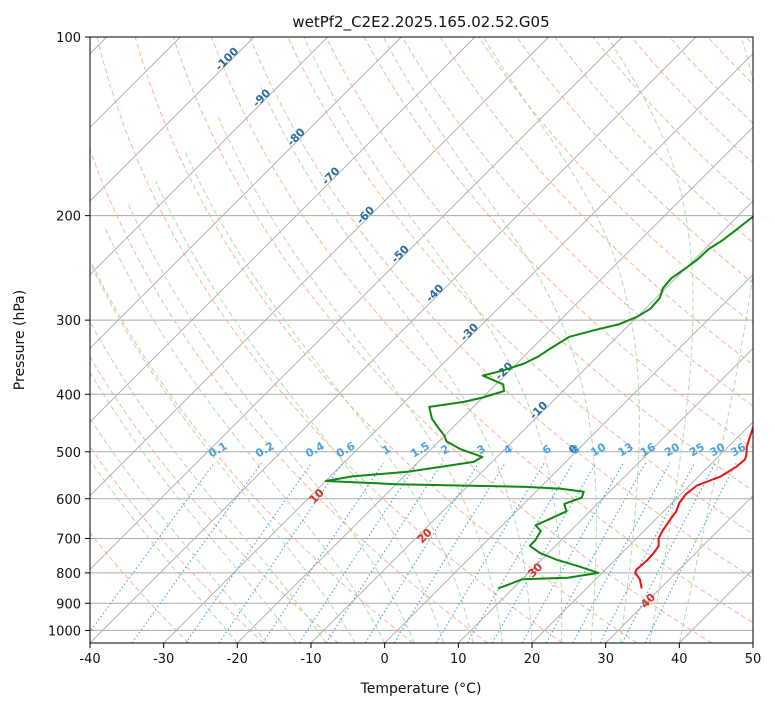 This screenshot has height=708, width=775. I want to click on x-tick-label: -10, so click(310, 659).